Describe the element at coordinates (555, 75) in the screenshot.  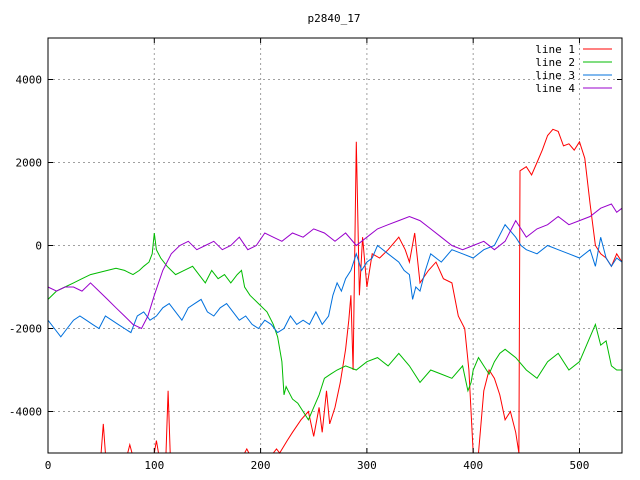
I see `legend-label-3: line 3` at that location.